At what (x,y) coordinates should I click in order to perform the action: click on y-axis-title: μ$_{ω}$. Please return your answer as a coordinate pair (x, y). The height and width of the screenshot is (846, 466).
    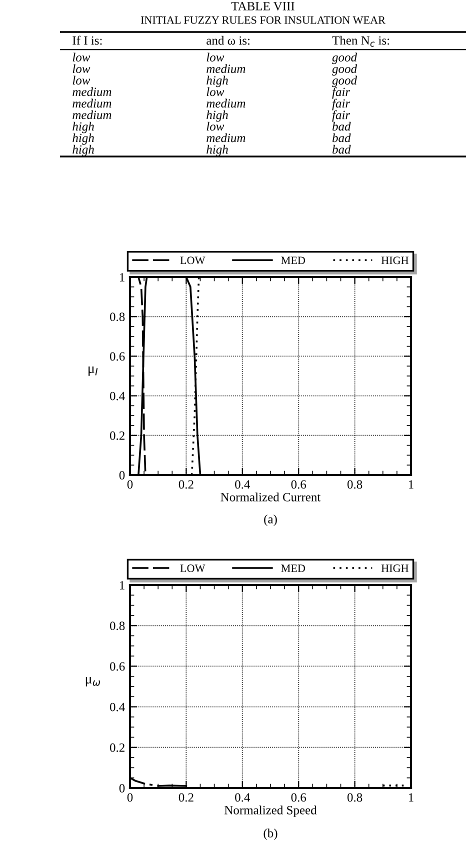
    Looking at the image, I should click on (93, 681).